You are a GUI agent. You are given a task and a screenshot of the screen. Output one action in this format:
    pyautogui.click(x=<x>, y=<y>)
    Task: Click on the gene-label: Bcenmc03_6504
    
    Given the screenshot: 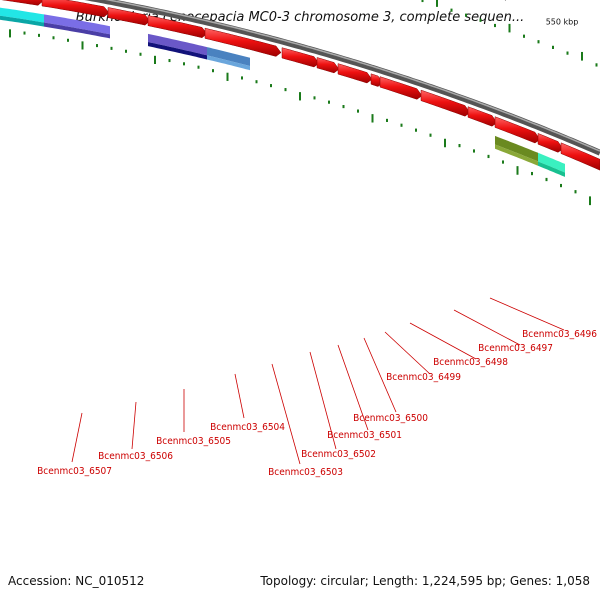 What is the action you would take?
    pyautogui.click(x=247, y=427)
    